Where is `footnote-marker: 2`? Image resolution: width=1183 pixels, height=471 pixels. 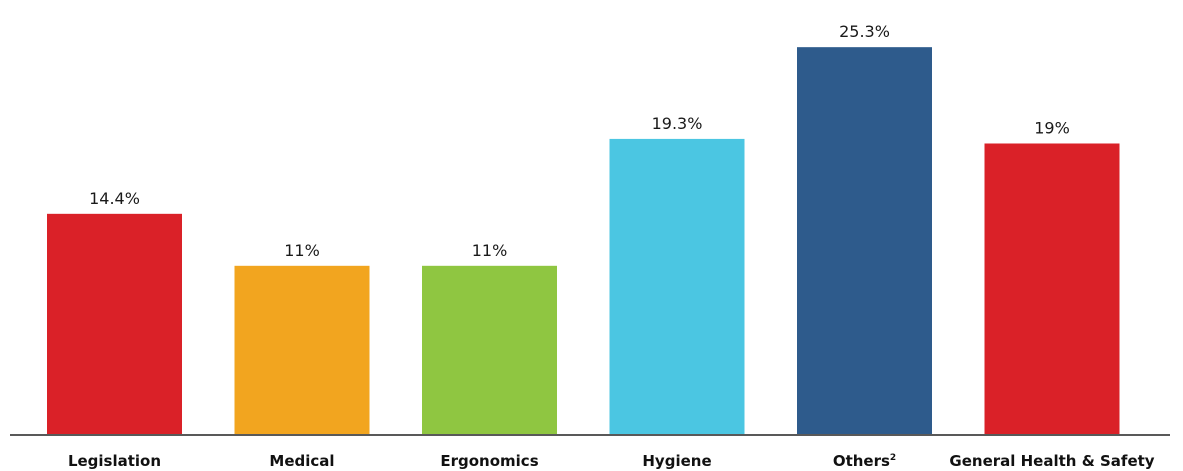
footnote-marker: 2 is located at coordinates (893, 458).